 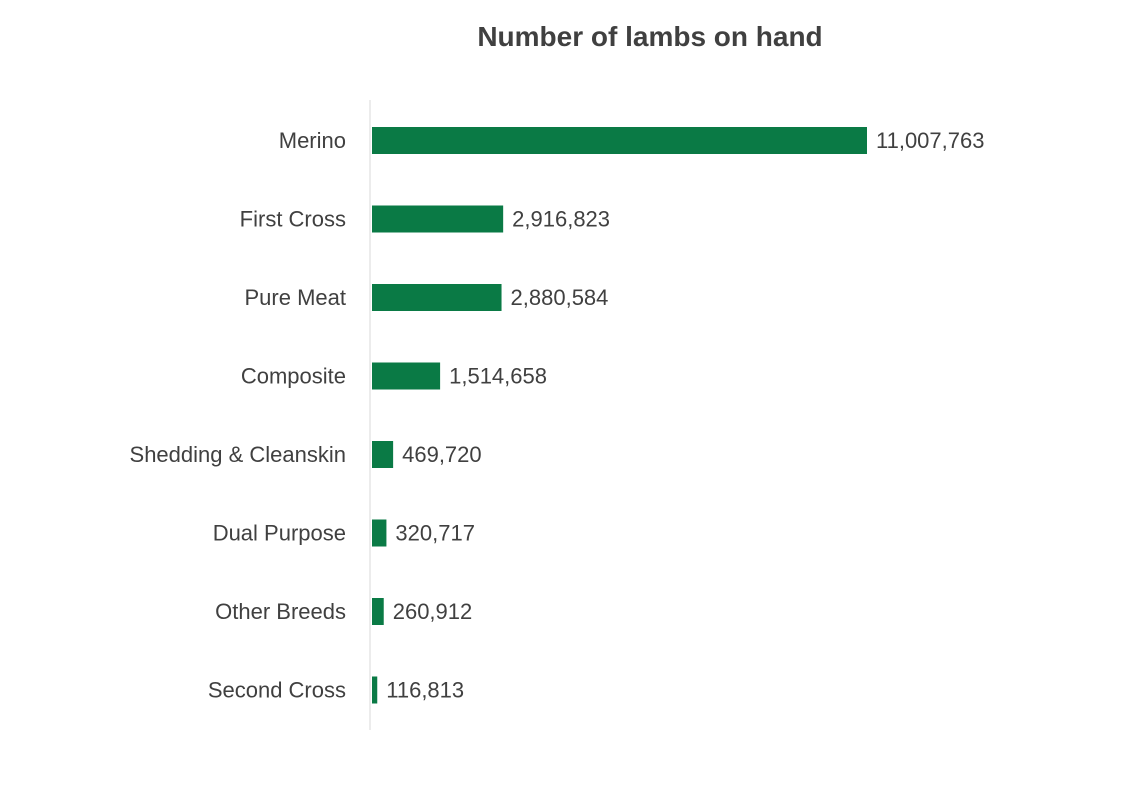 What do you see at coordinates (293, 376) in the screenshot?
I see `category-label: Composite` at bounding box center [293, 376].